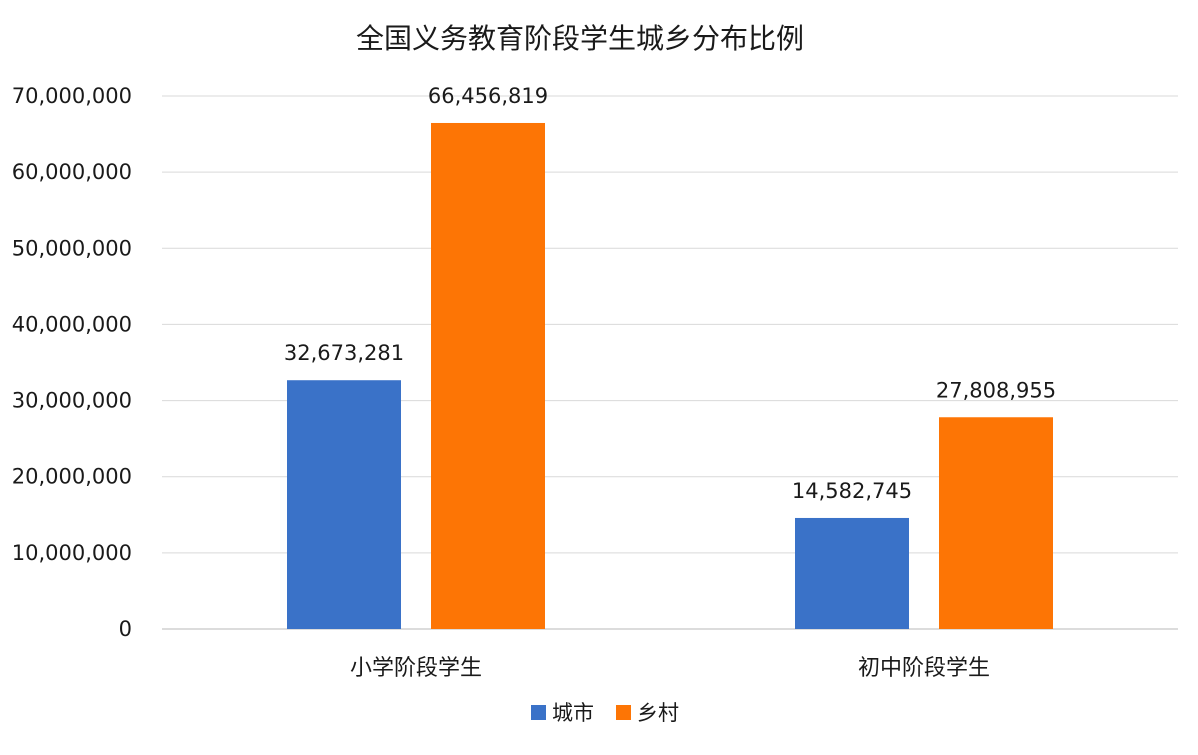 The height and width of the screenshot is (755, 1198). Describe the element at coordinates (488, 96) in the screenshot. I see `data-label: 66,456,819` at that location.